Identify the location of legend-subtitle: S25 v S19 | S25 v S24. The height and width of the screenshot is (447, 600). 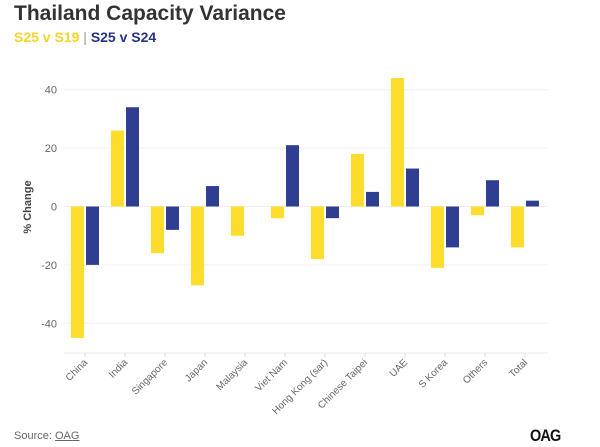
(85, 37).